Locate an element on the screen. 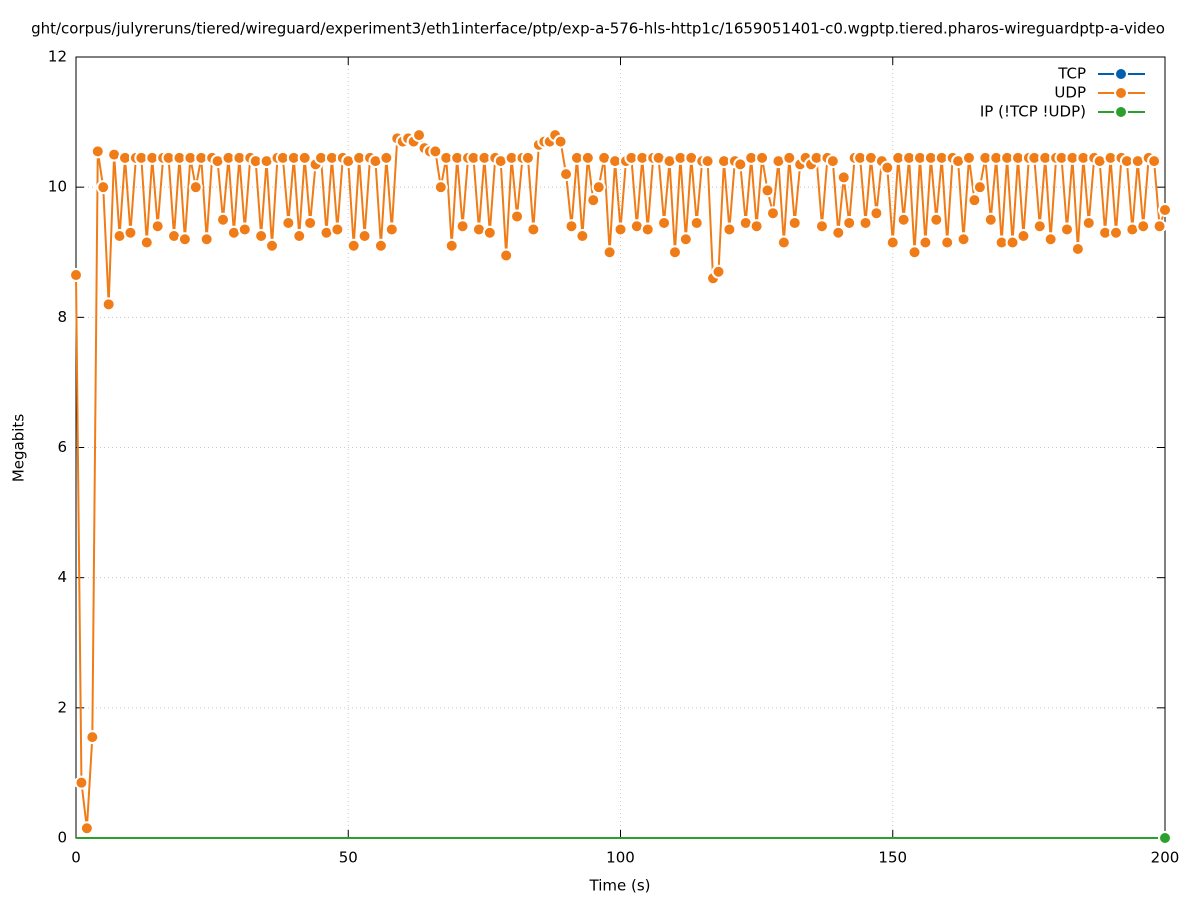 Image resolution: width=1197 pixels, height=900 pixels. y-tick-label: 6 is located at coordinates (62, 447).